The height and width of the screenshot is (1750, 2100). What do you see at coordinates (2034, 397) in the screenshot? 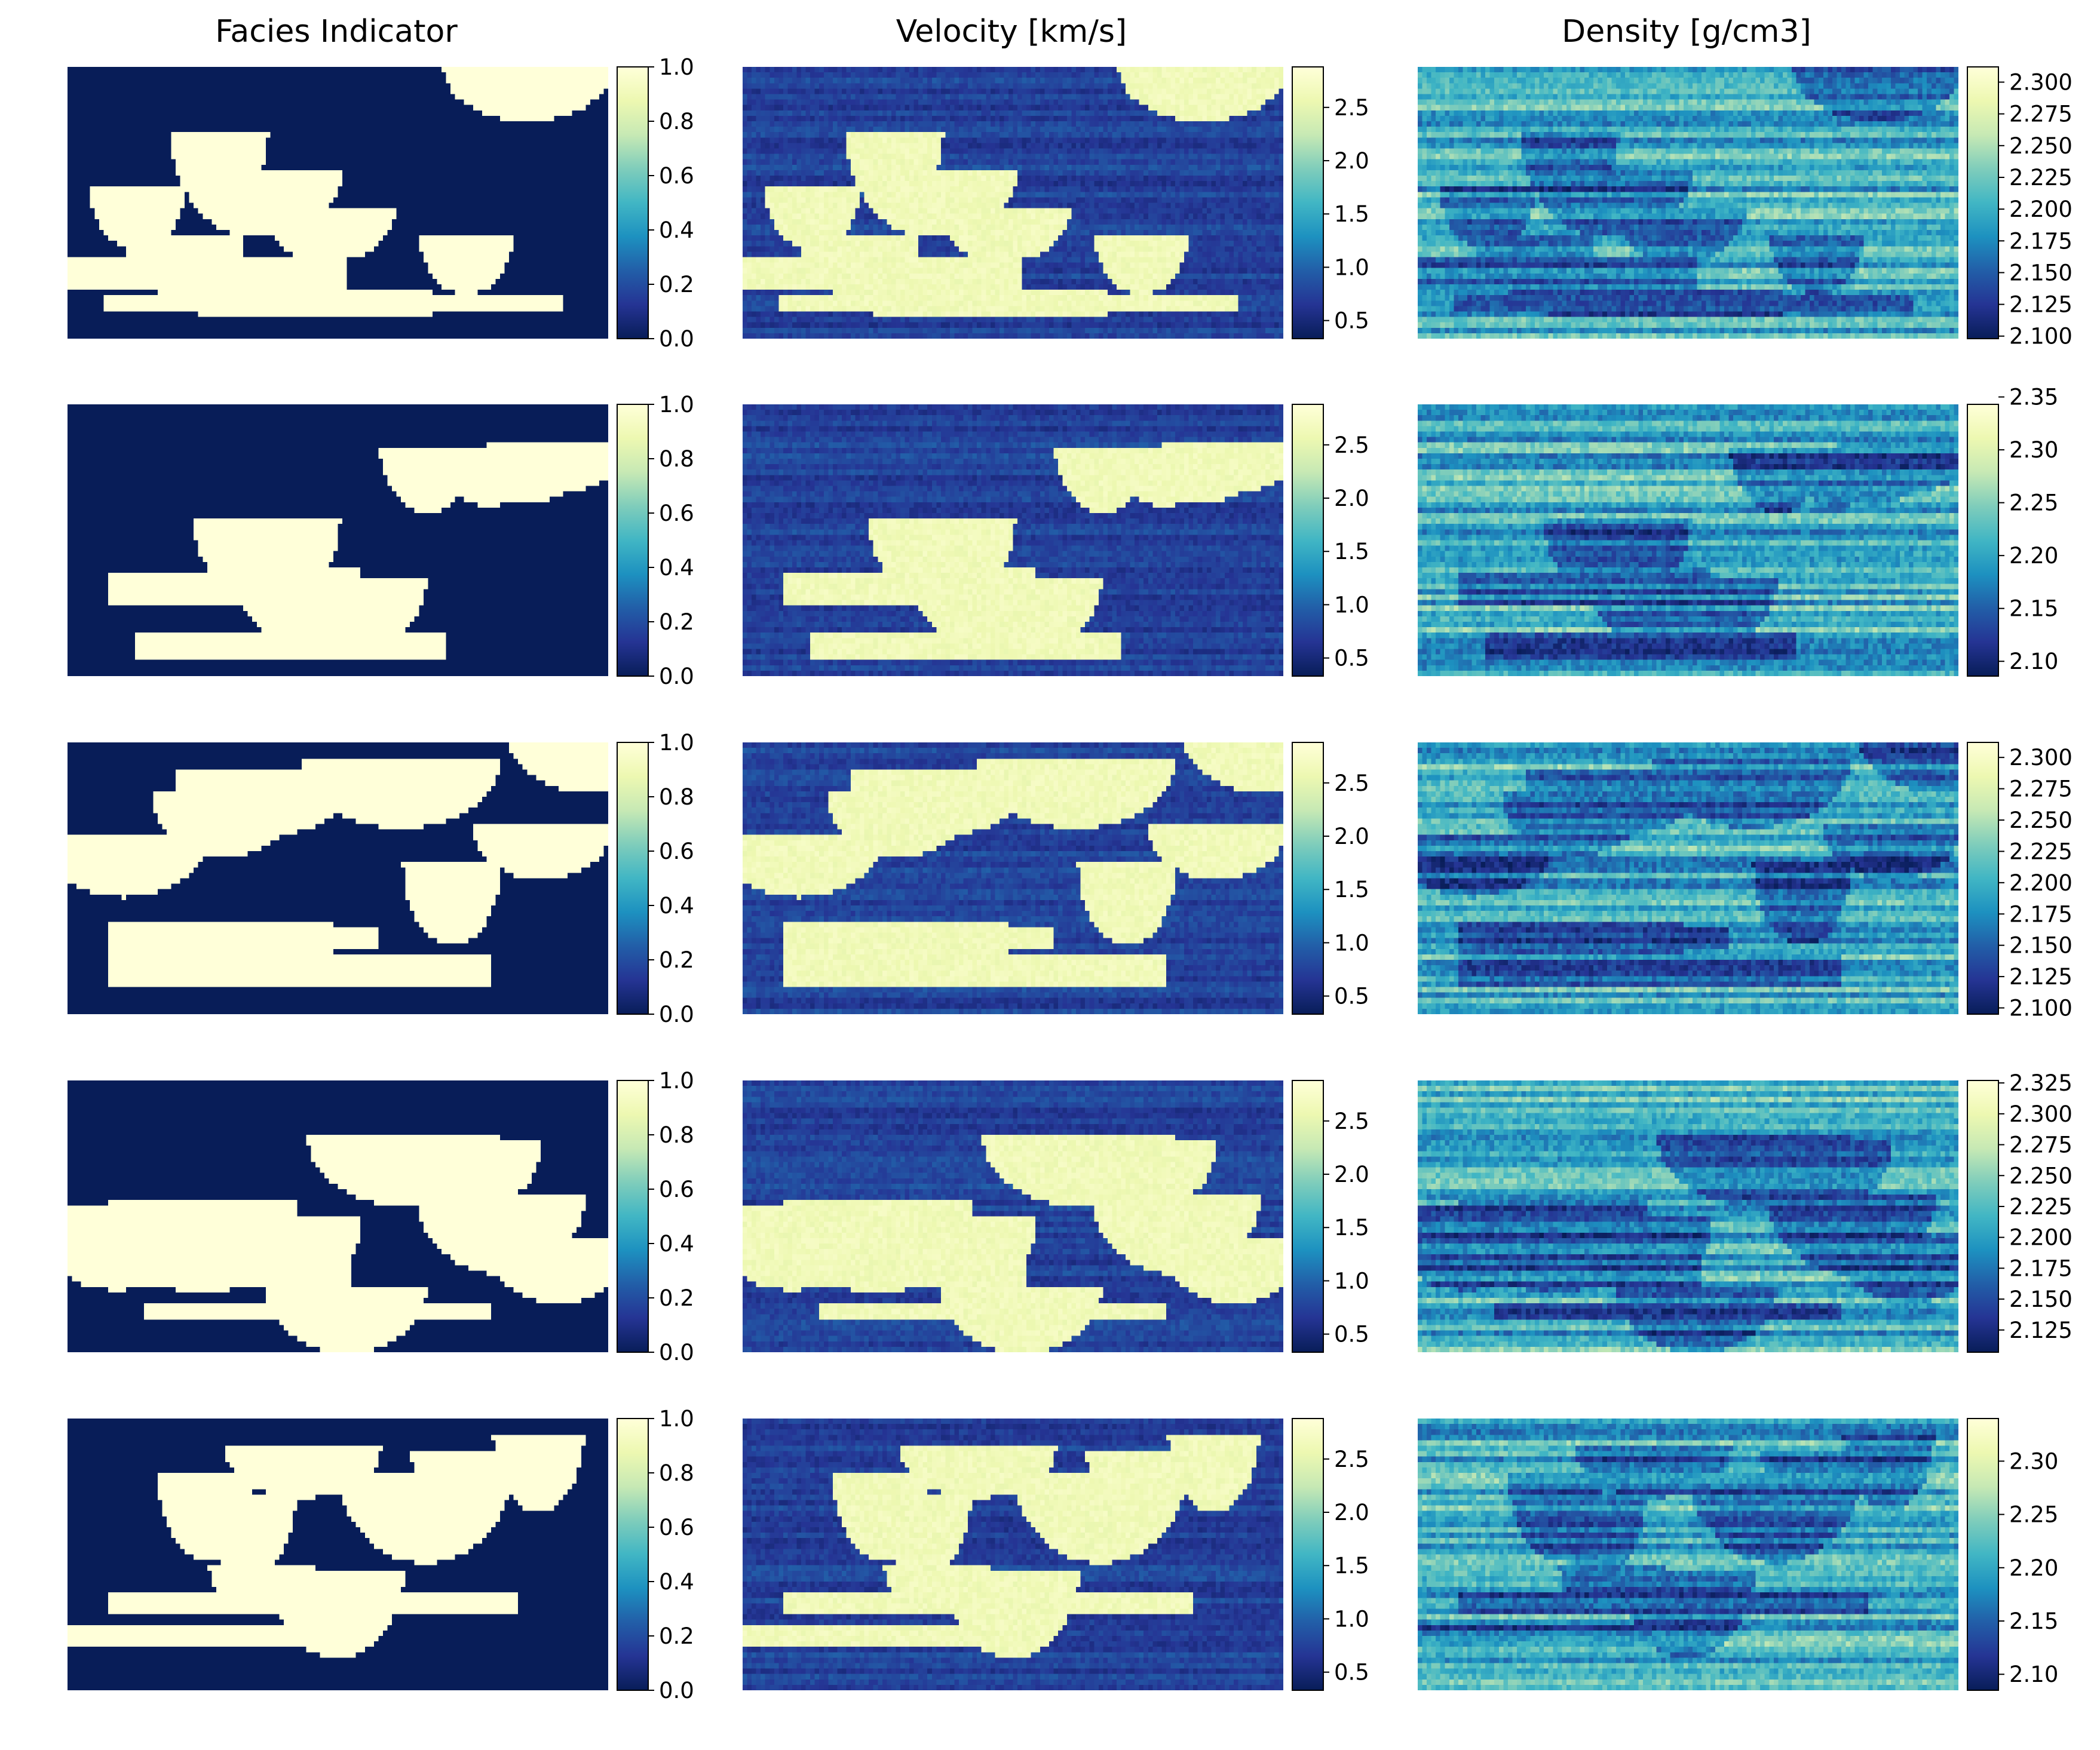
I see `colorbar-tick-label: 2.35` at bounding box center [2034, 397].